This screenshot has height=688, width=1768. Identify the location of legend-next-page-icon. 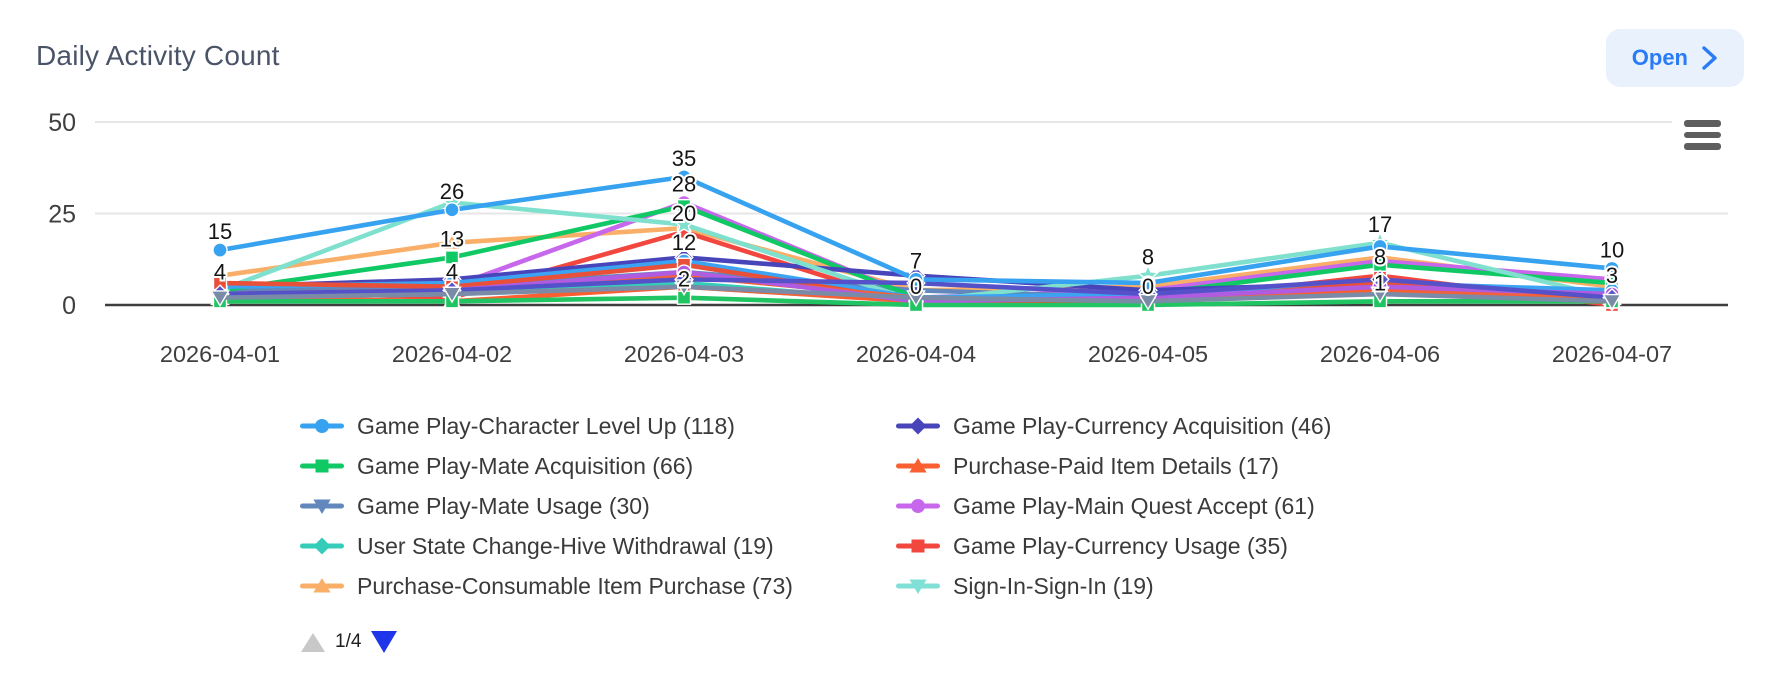
(384, 642).